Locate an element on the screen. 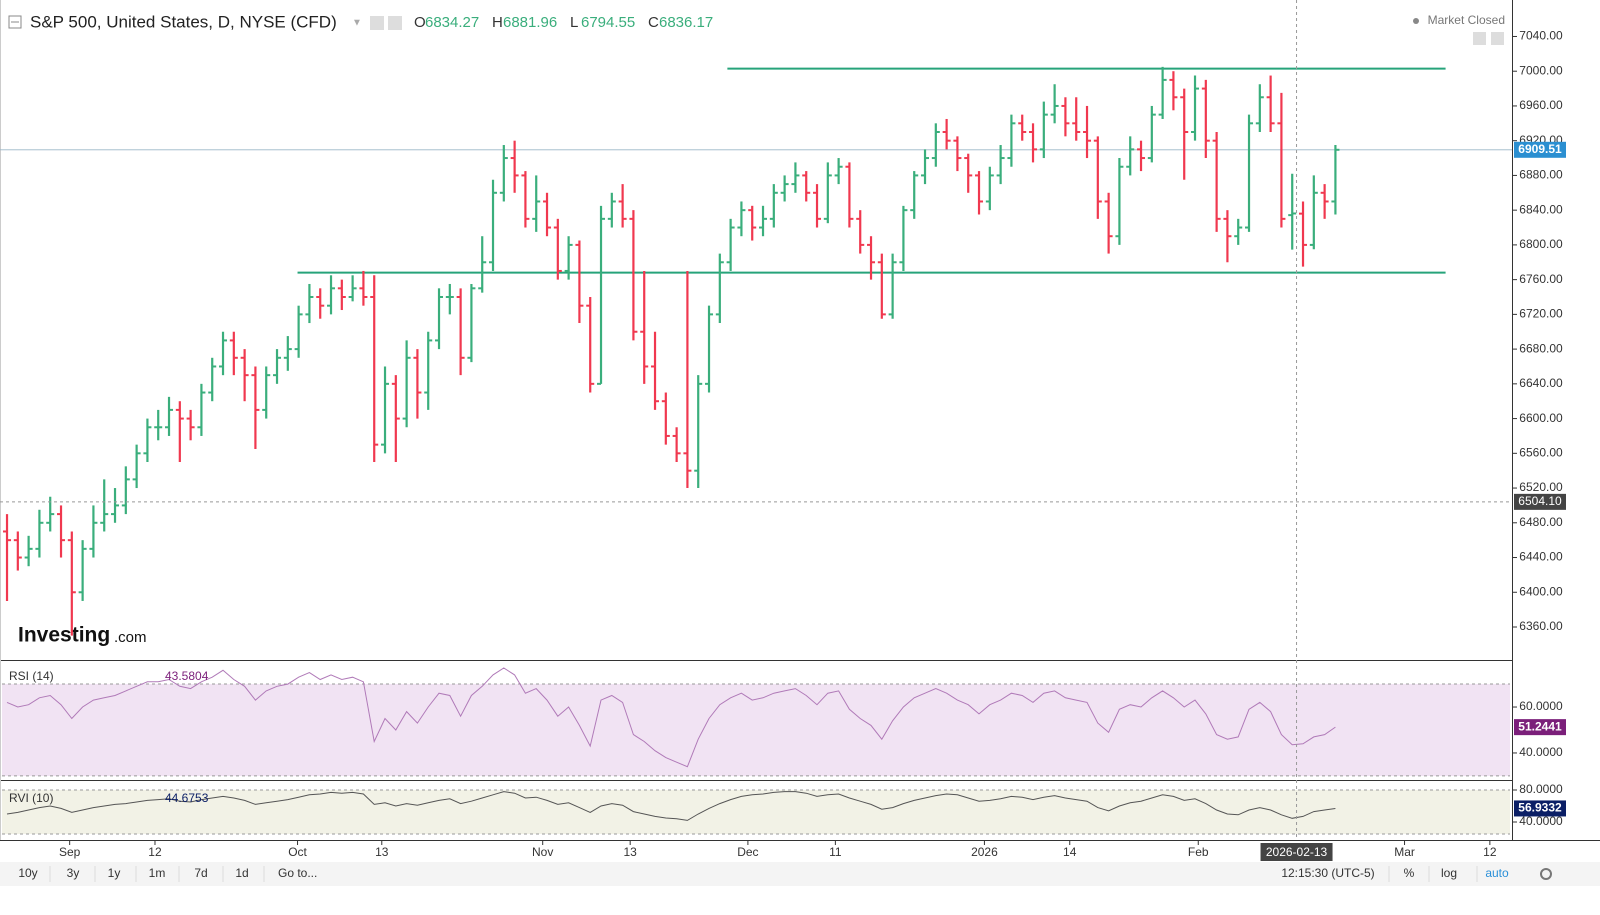  y-tick-label: 80.0000 is located at coordinates (1541, 789).